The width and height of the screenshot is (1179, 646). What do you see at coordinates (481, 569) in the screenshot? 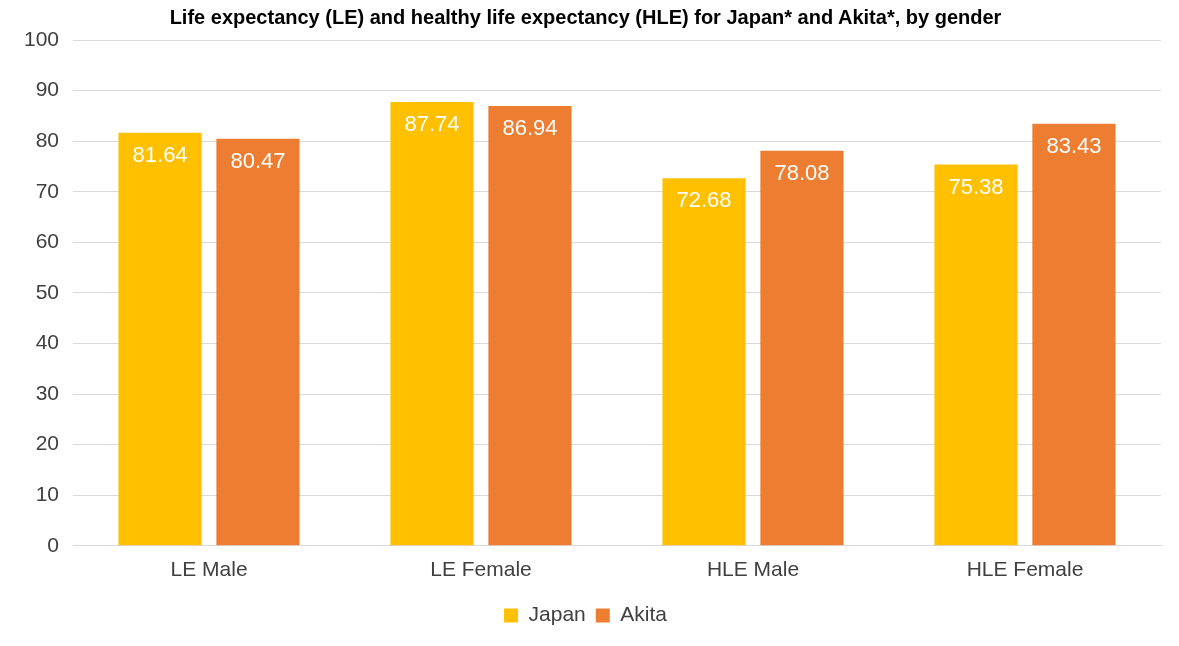
I see `x-tick-label: LE Female` at bounding box center [481, 569].